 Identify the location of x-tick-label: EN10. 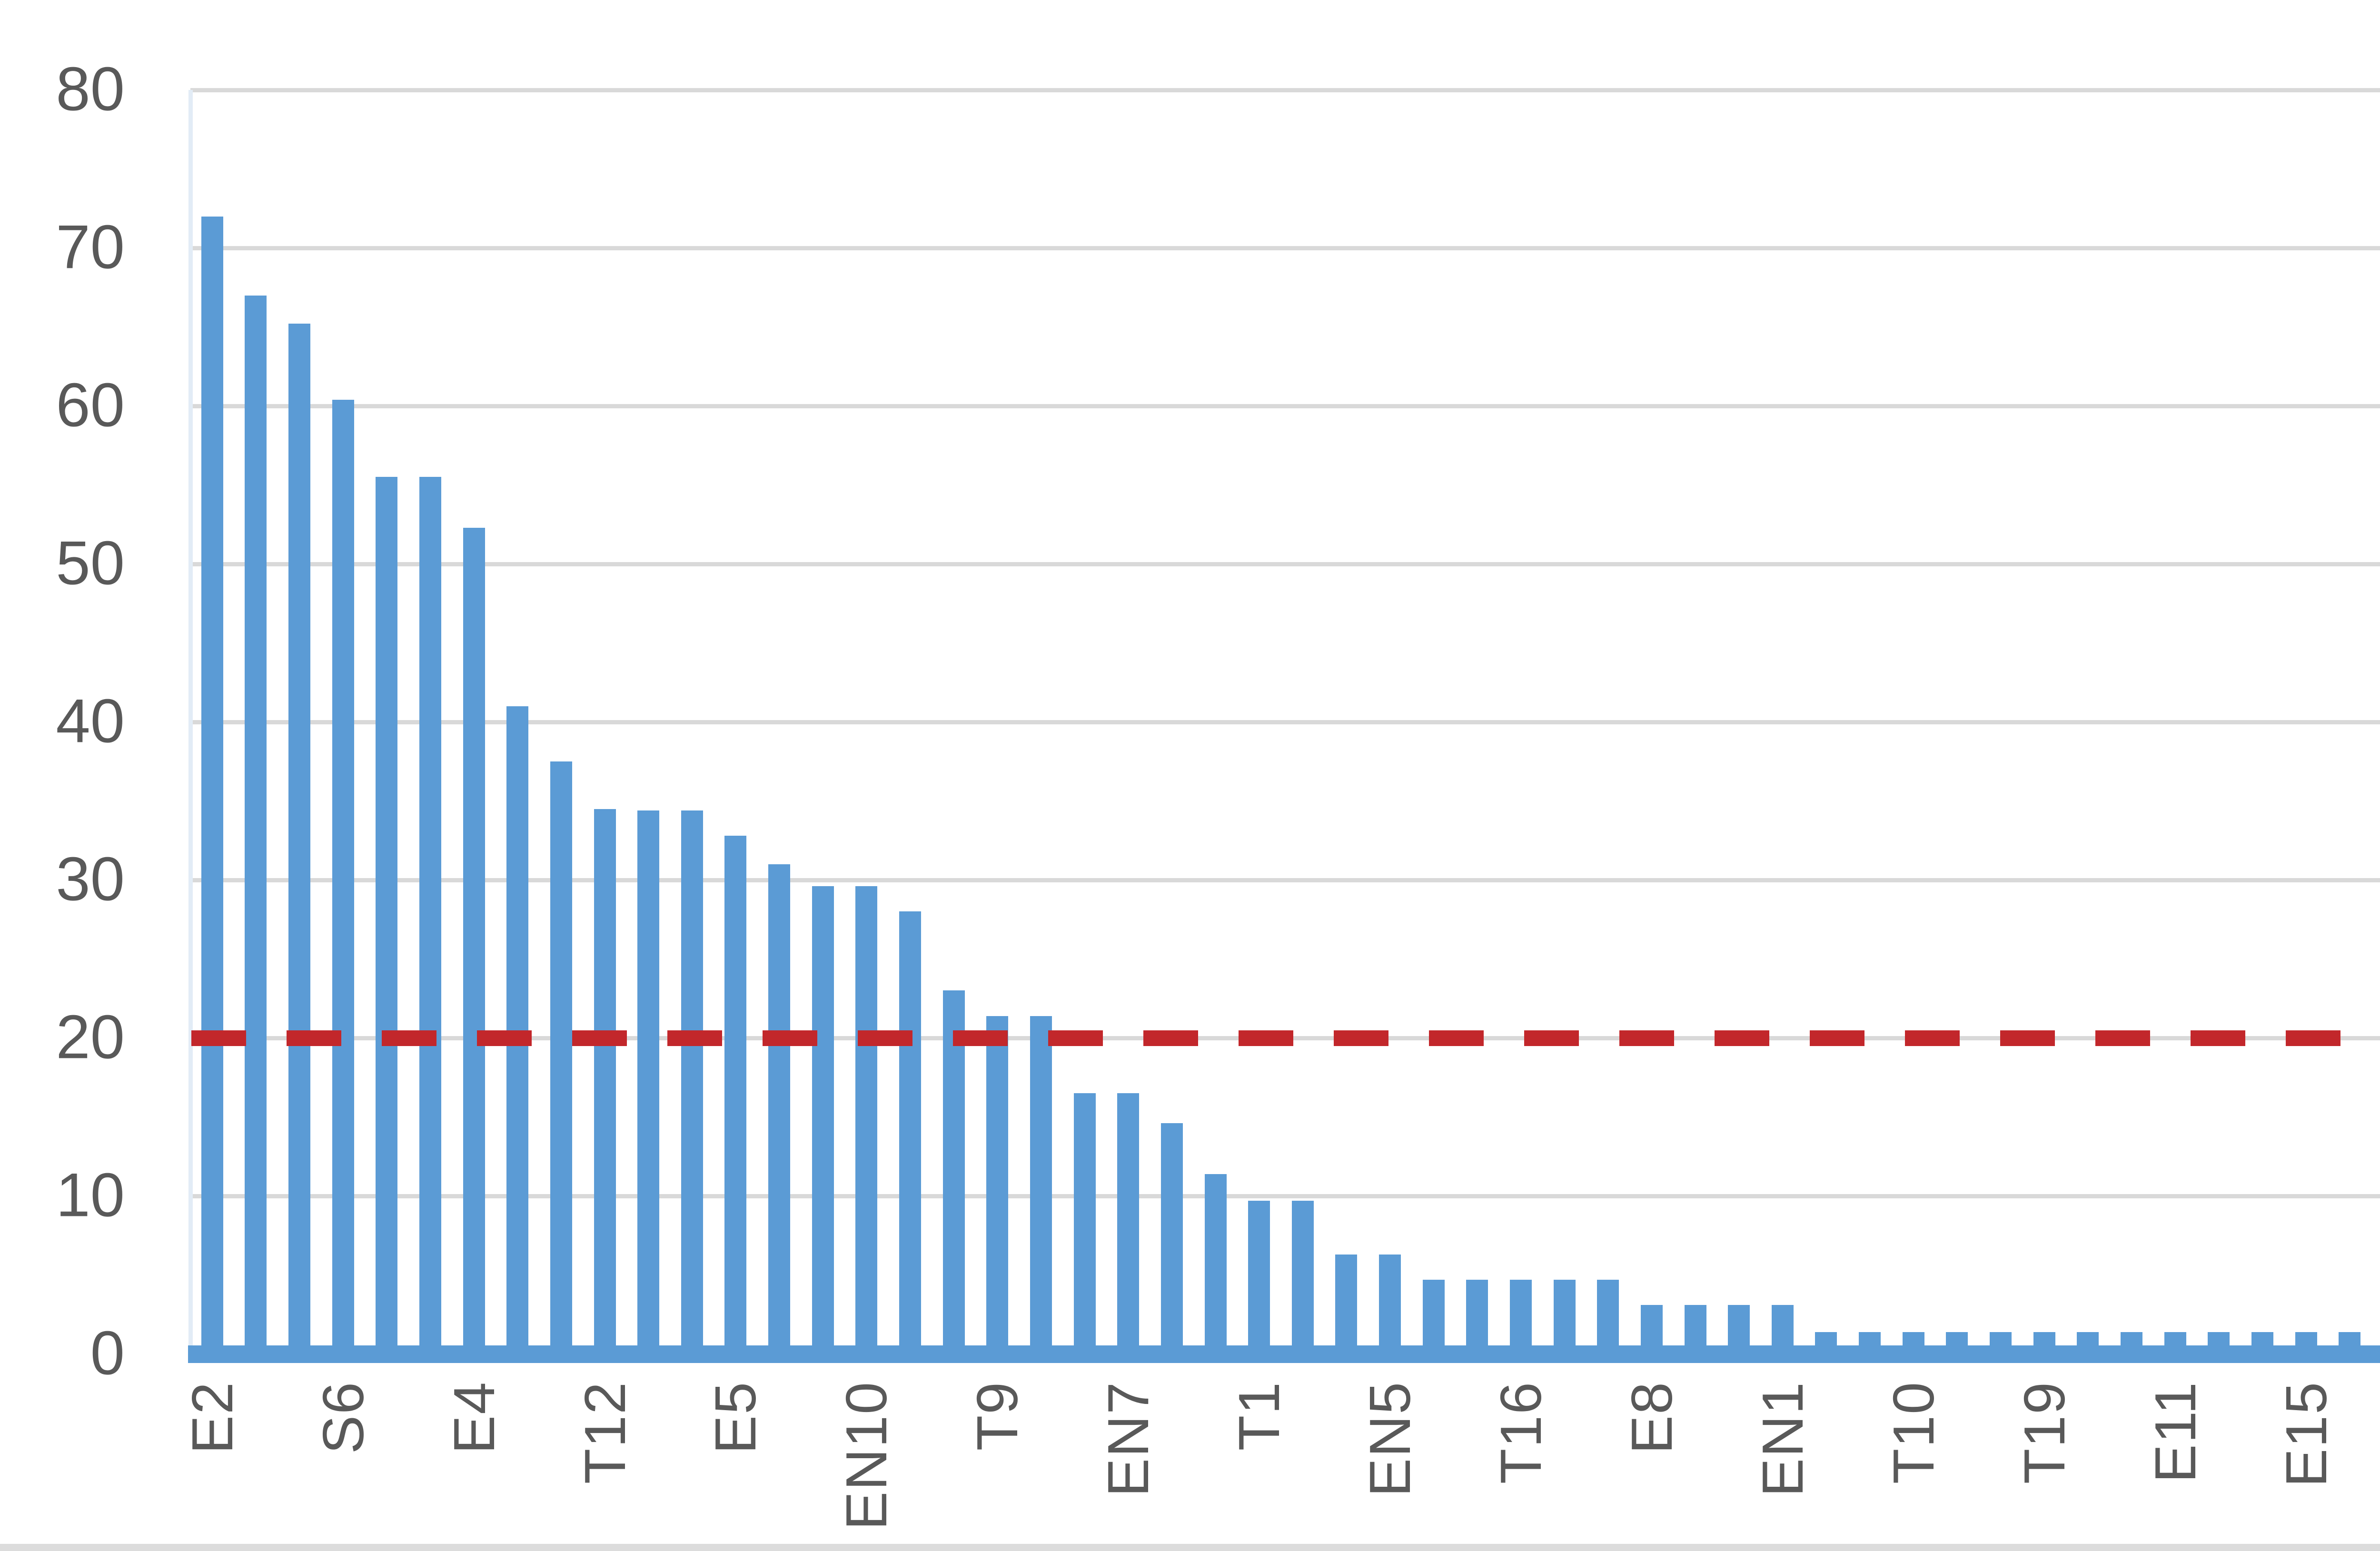
(866, 1456).